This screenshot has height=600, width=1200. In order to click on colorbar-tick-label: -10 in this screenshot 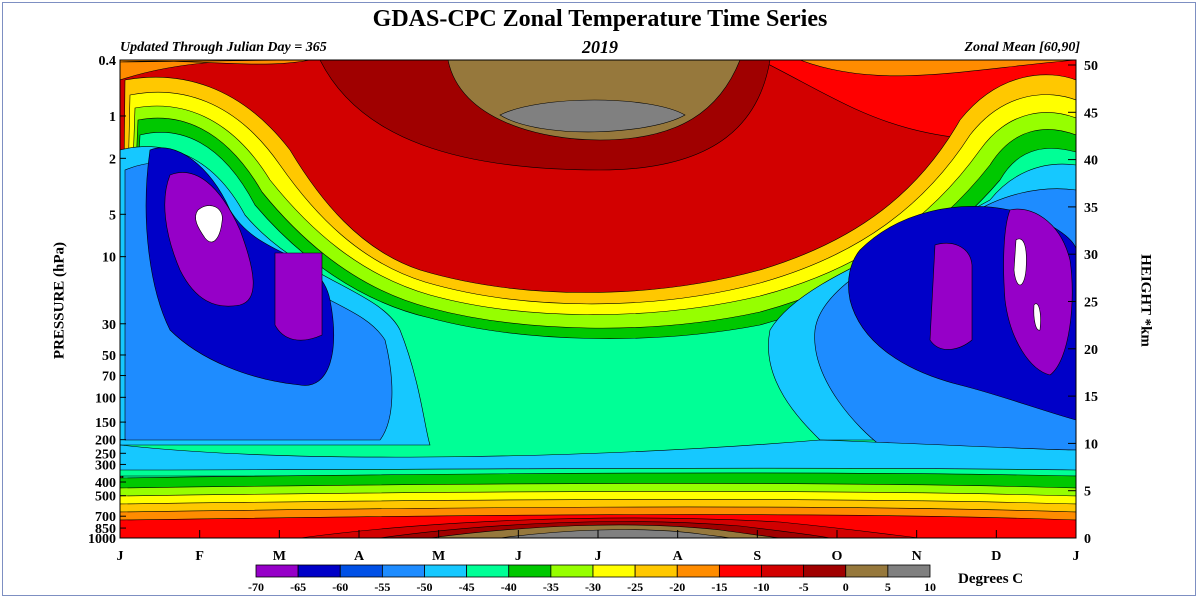, I will do `click(762, 587)`.